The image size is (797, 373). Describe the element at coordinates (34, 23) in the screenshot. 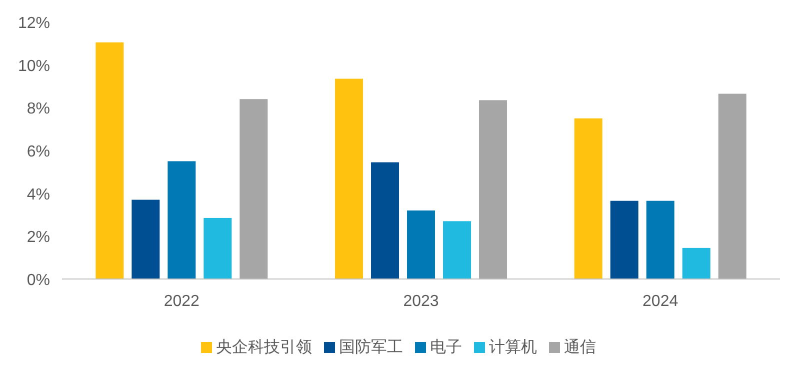

I see `y-tick-label: 12%` at that location.